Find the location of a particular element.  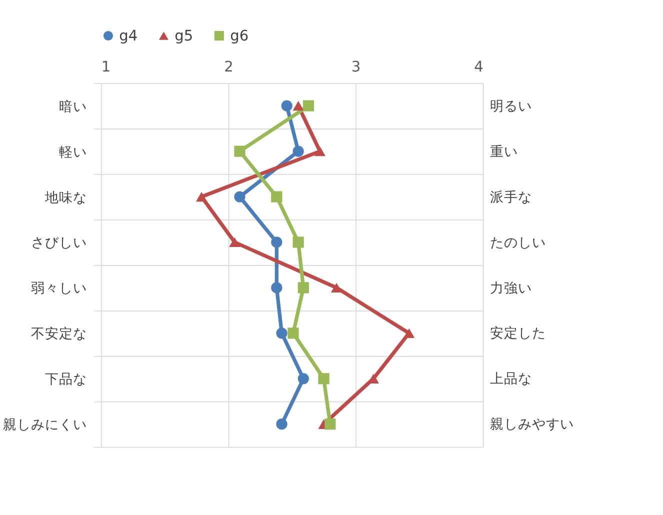

y-tick-label: 不安定な is located at coordinates (58, 334).